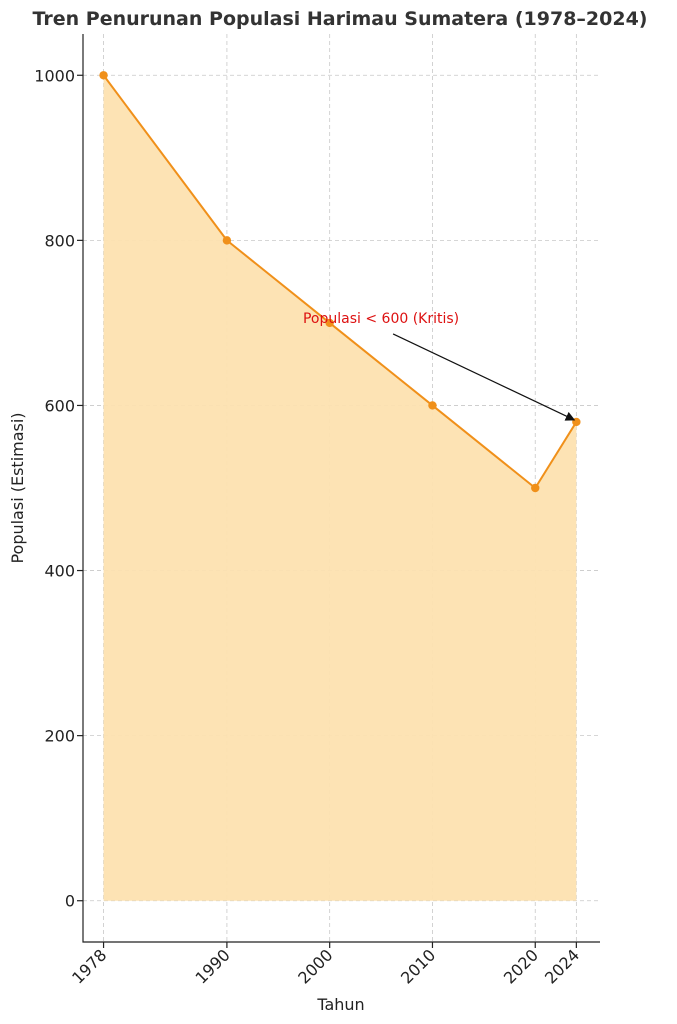  What do you see at coordinates (562, 966) in the screenshot?
I see `x-tick-label: 2024` at bounding box center [562, 966].